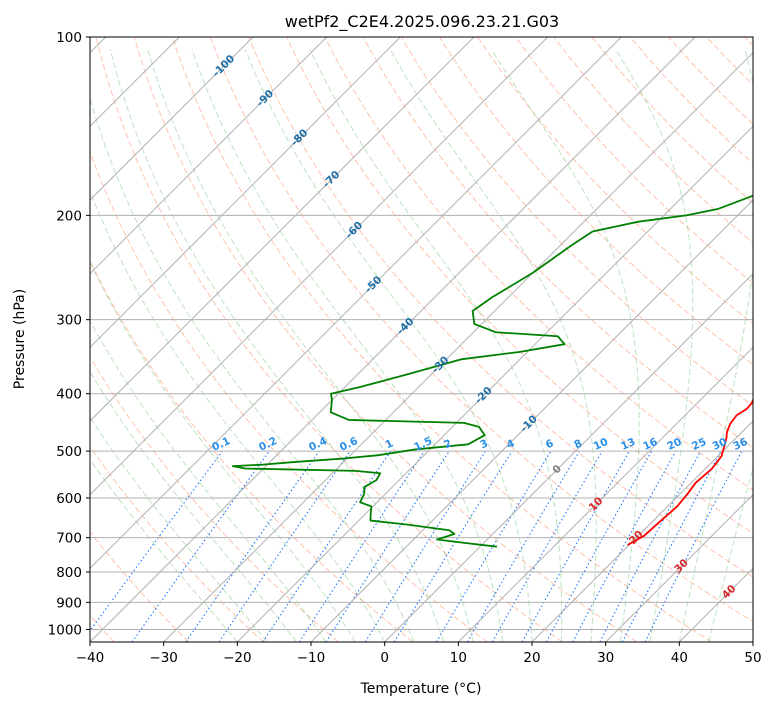  Describe the element at coordinates (605, 658) in the screenshot. I see `x-tick-label: 30` at that location.